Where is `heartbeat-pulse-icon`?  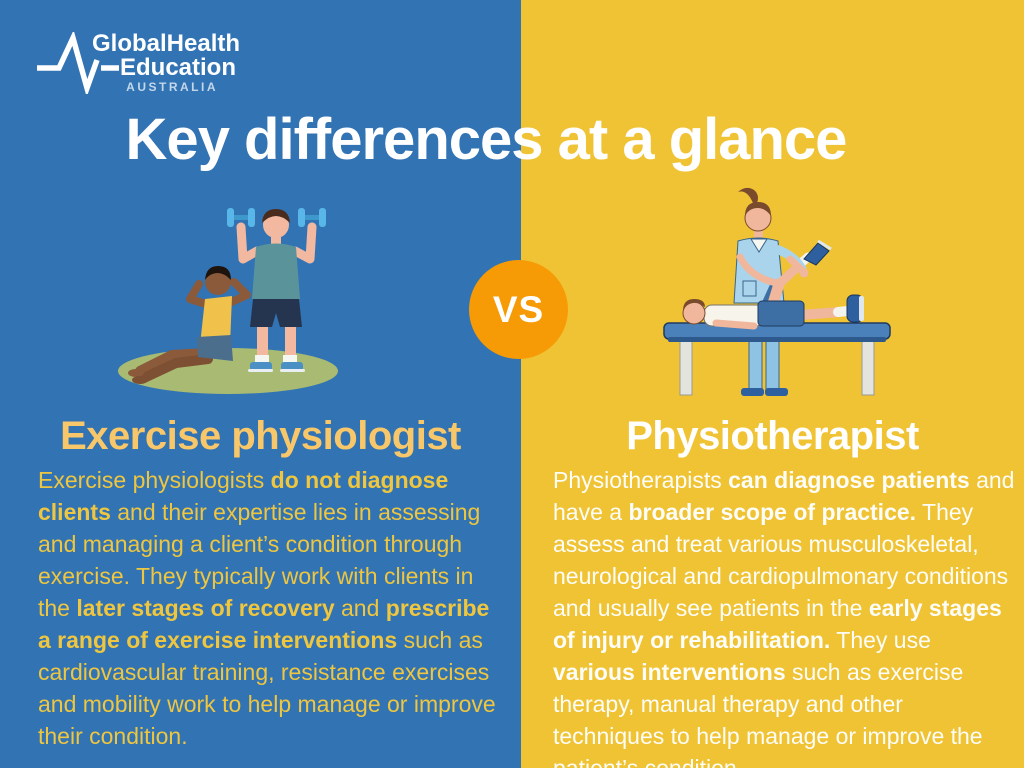 heartbeat-pulse-icon is located at coordinates (78, 63).